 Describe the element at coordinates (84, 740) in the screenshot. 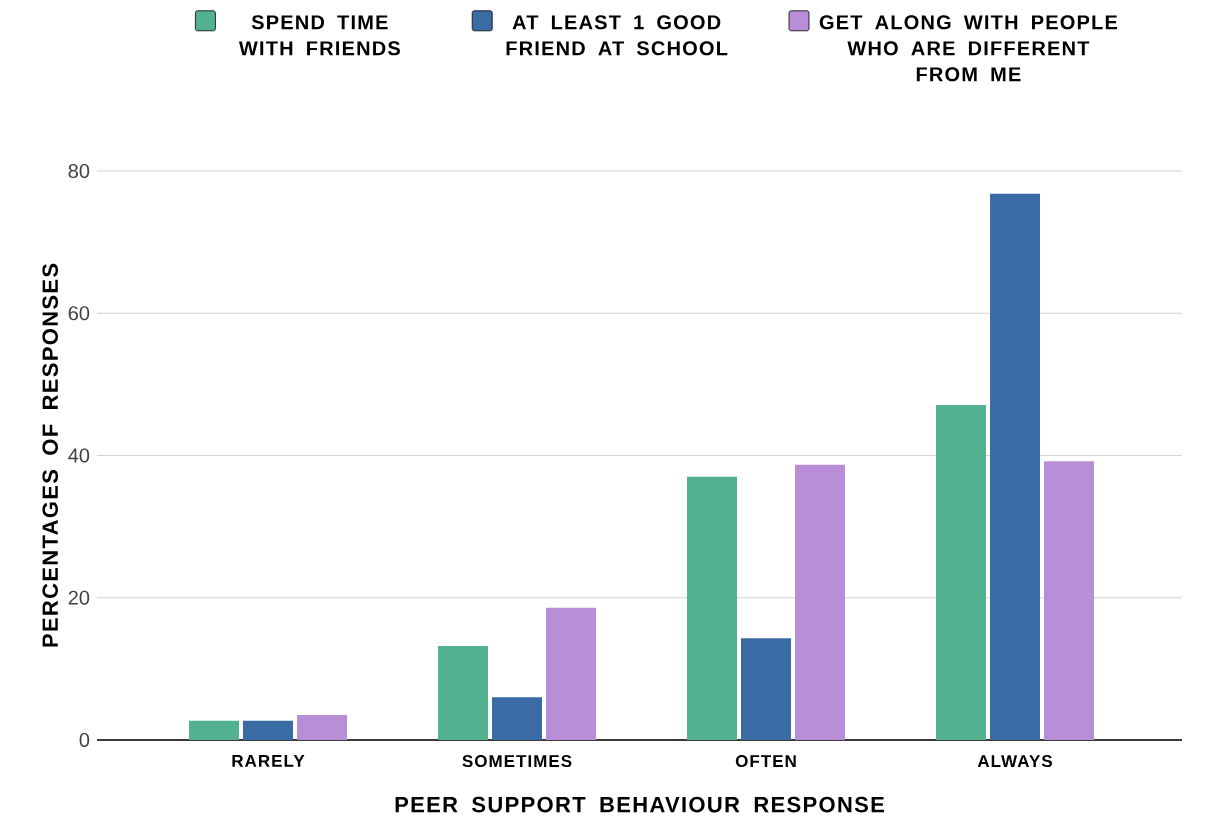

I see `y-tick-label: 0` at that location.